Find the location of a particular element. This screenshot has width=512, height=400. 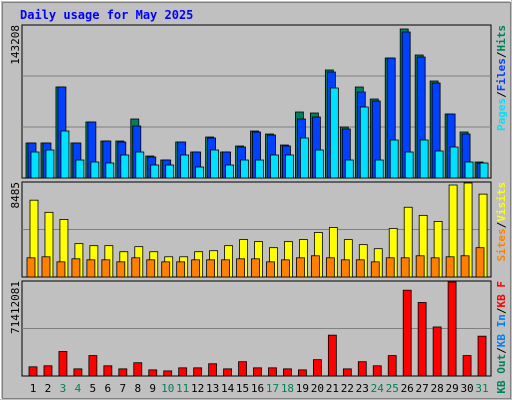

x-tick-label: 26 is located at coordinates (407, 388).